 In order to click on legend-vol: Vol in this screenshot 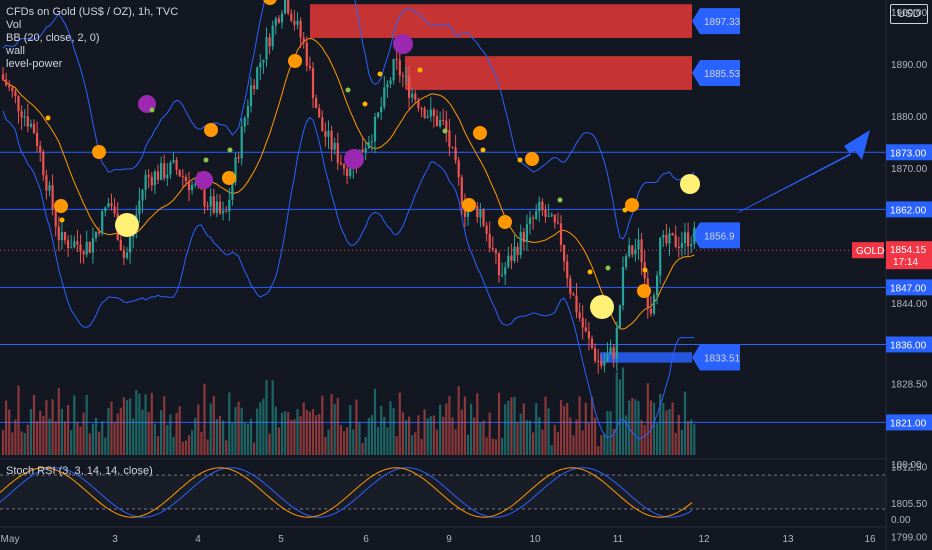, I will do `click(14, 25)`.